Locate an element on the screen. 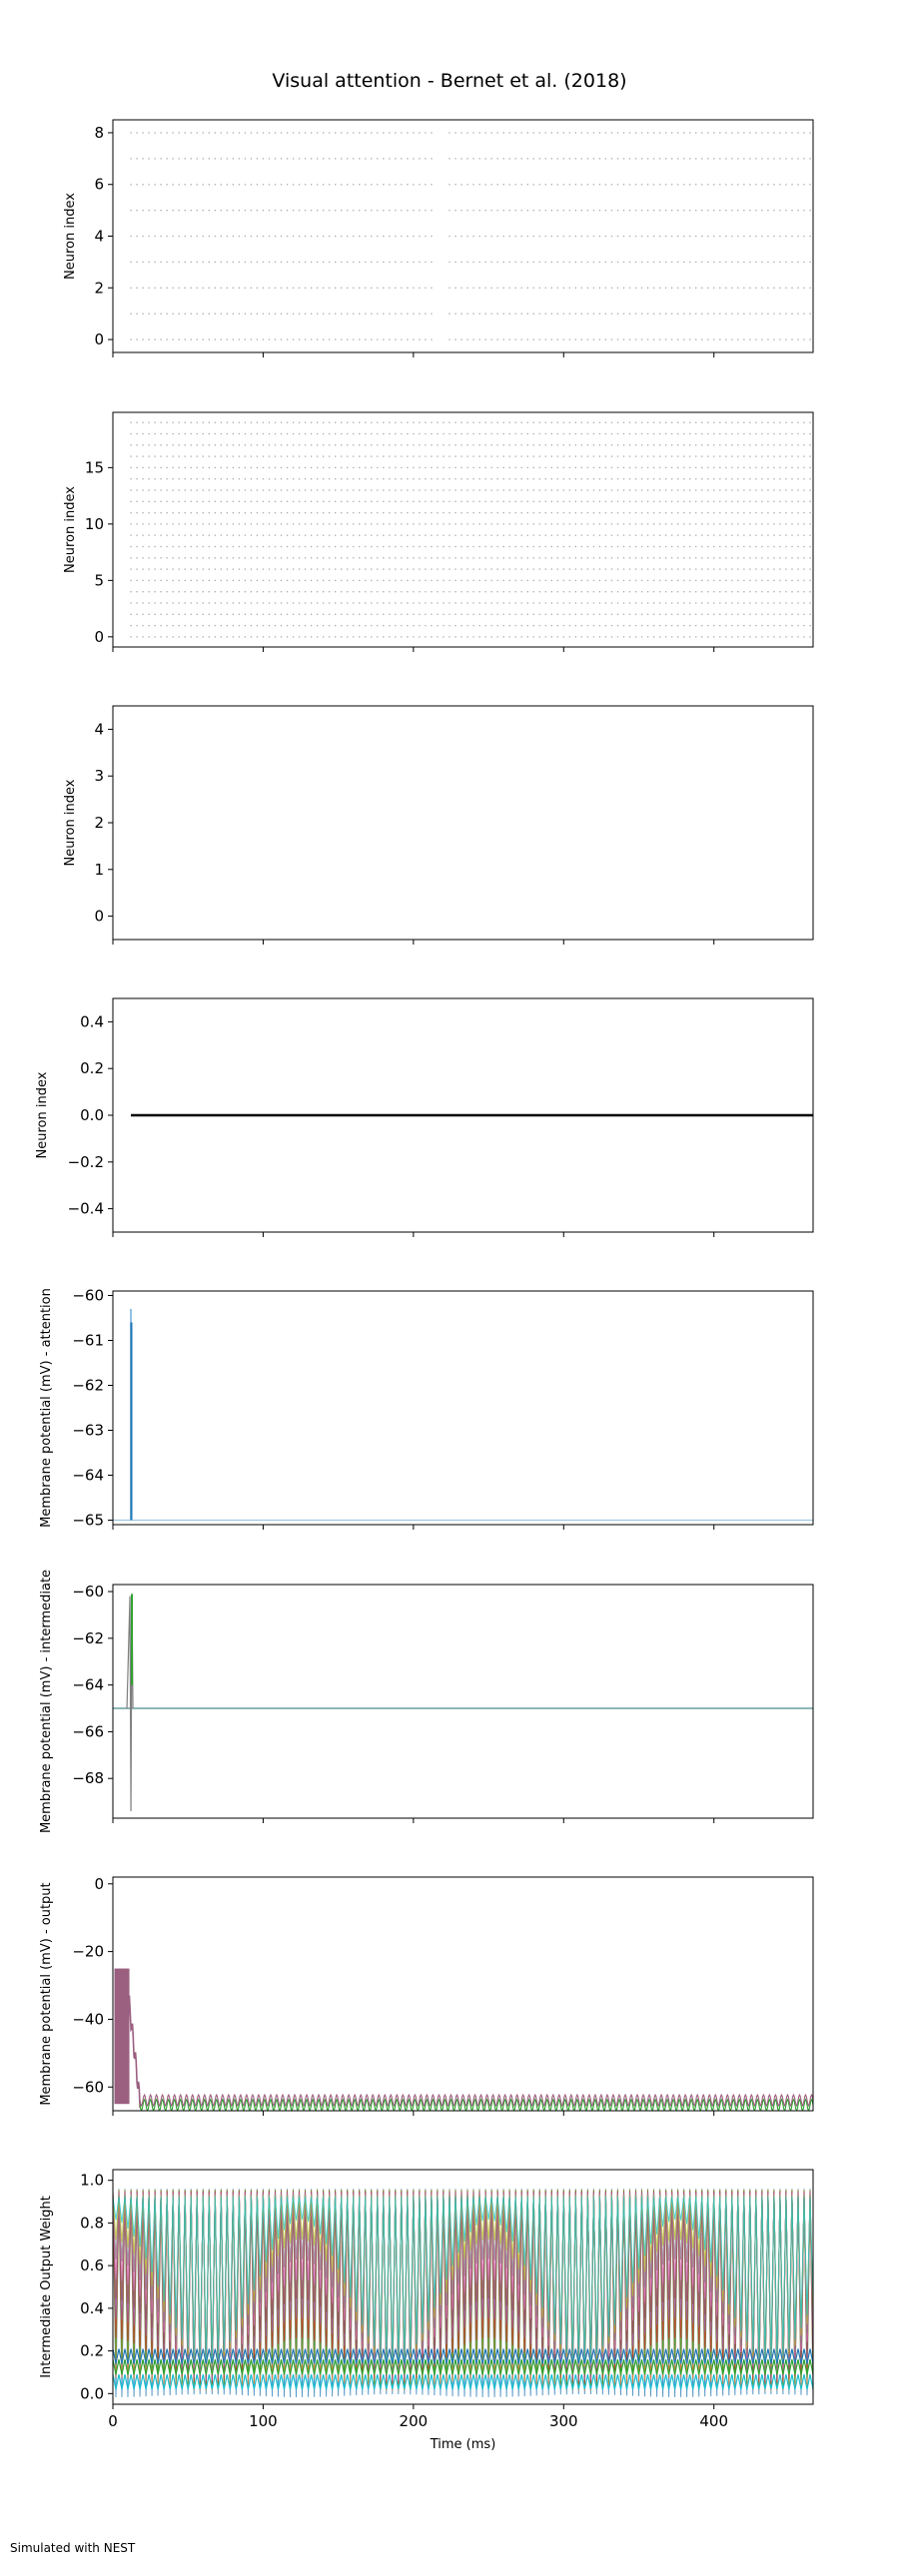  y-tick-label: 1.0 is located at coordinates (92, 2181).